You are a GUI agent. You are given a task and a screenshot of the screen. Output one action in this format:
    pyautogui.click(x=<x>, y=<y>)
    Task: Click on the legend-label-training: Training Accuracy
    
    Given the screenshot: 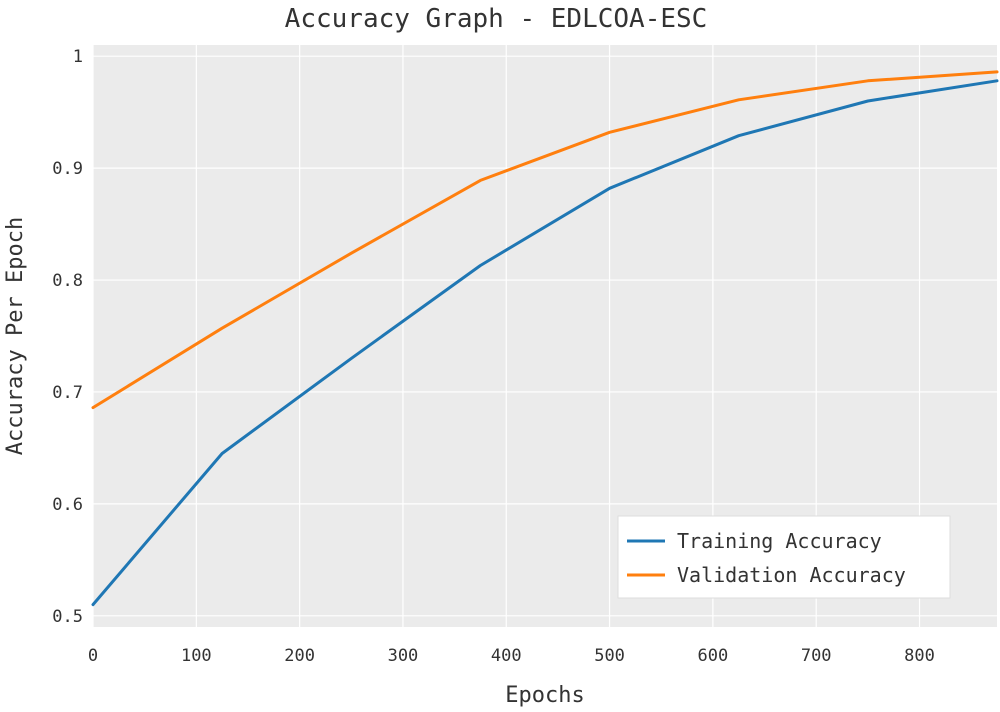 What is the action you would take?
    pyautogui.click(x=779, y=541)
    